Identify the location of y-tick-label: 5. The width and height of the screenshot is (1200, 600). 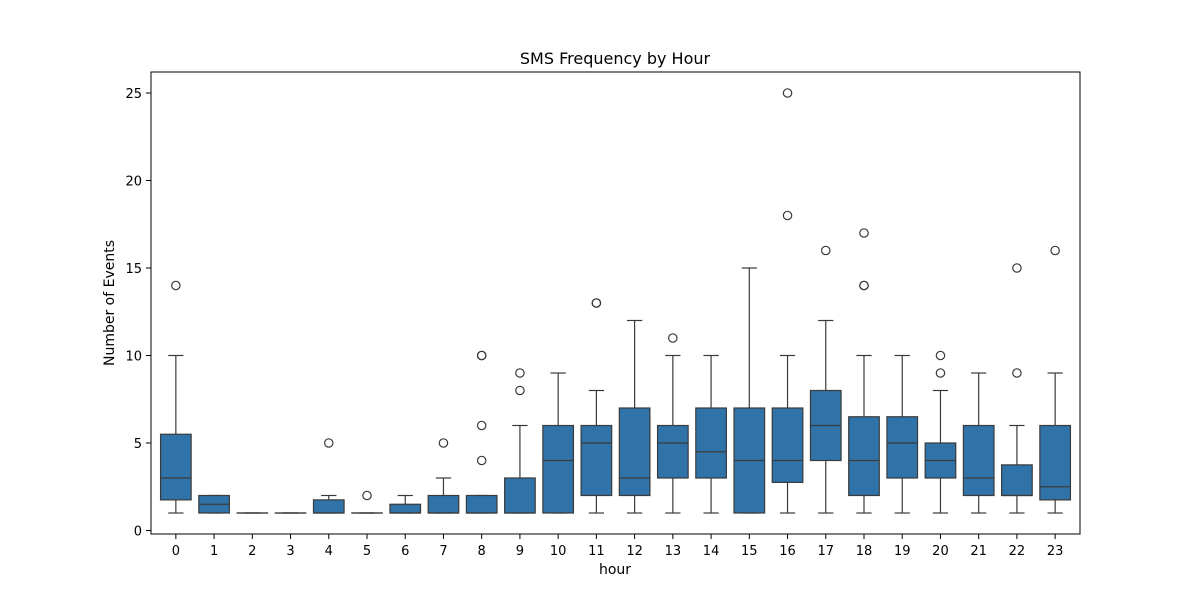
(138, 444).